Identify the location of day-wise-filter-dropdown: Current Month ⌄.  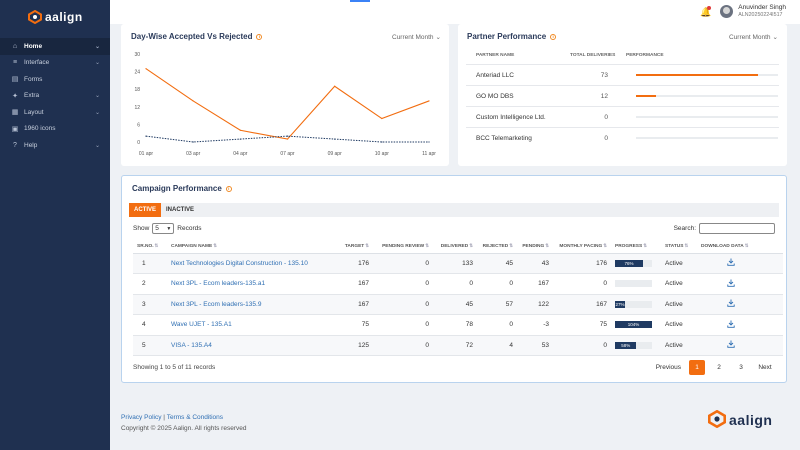
(416, 37).